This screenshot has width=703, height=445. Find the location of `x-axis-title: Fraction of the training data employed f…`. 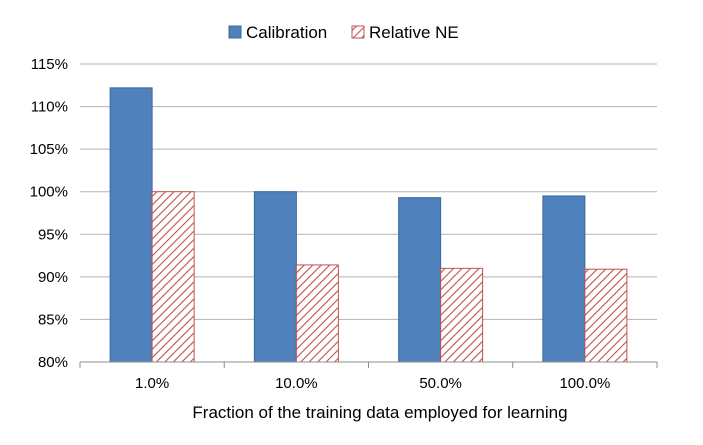

x-axis-title: Fraction of the training data employed f… is located at coordinates (379, 412).